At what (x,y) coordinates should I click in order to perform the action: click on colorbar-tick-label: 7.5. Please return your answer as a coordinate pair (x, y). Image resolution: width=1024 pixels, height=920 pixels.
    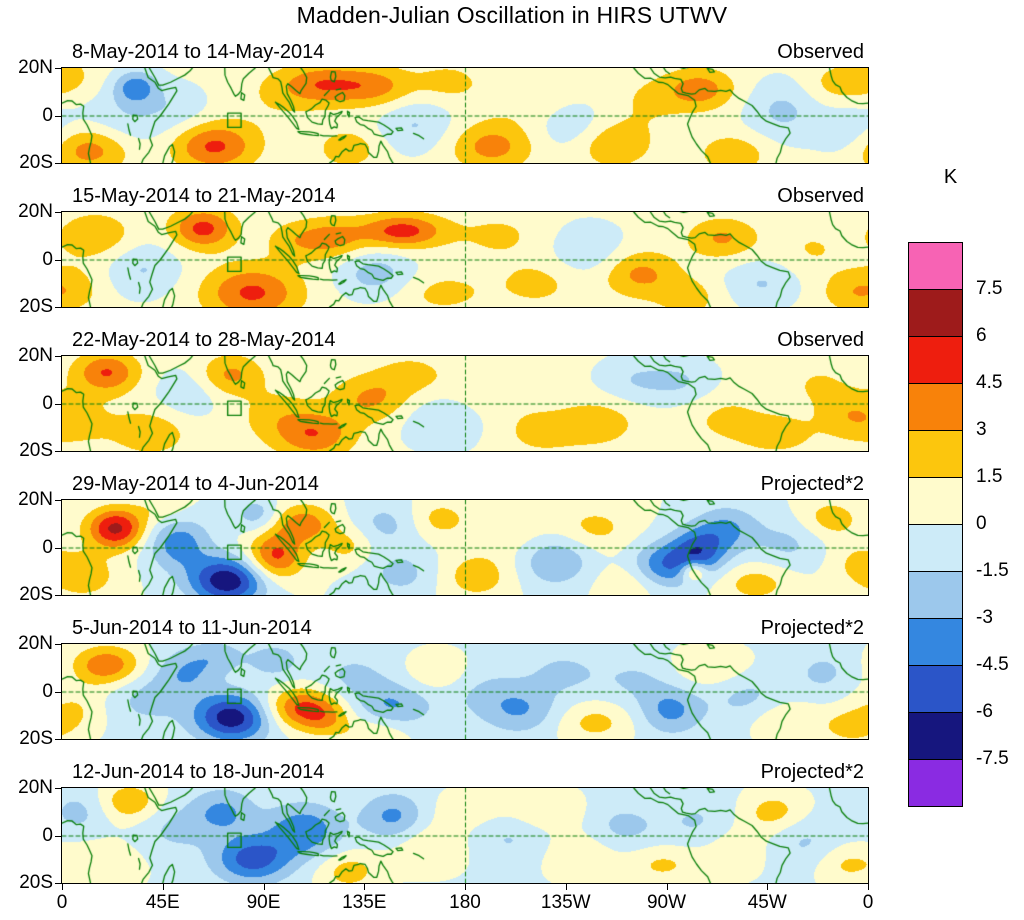
    Looking at the image, I should click on (989, 288).